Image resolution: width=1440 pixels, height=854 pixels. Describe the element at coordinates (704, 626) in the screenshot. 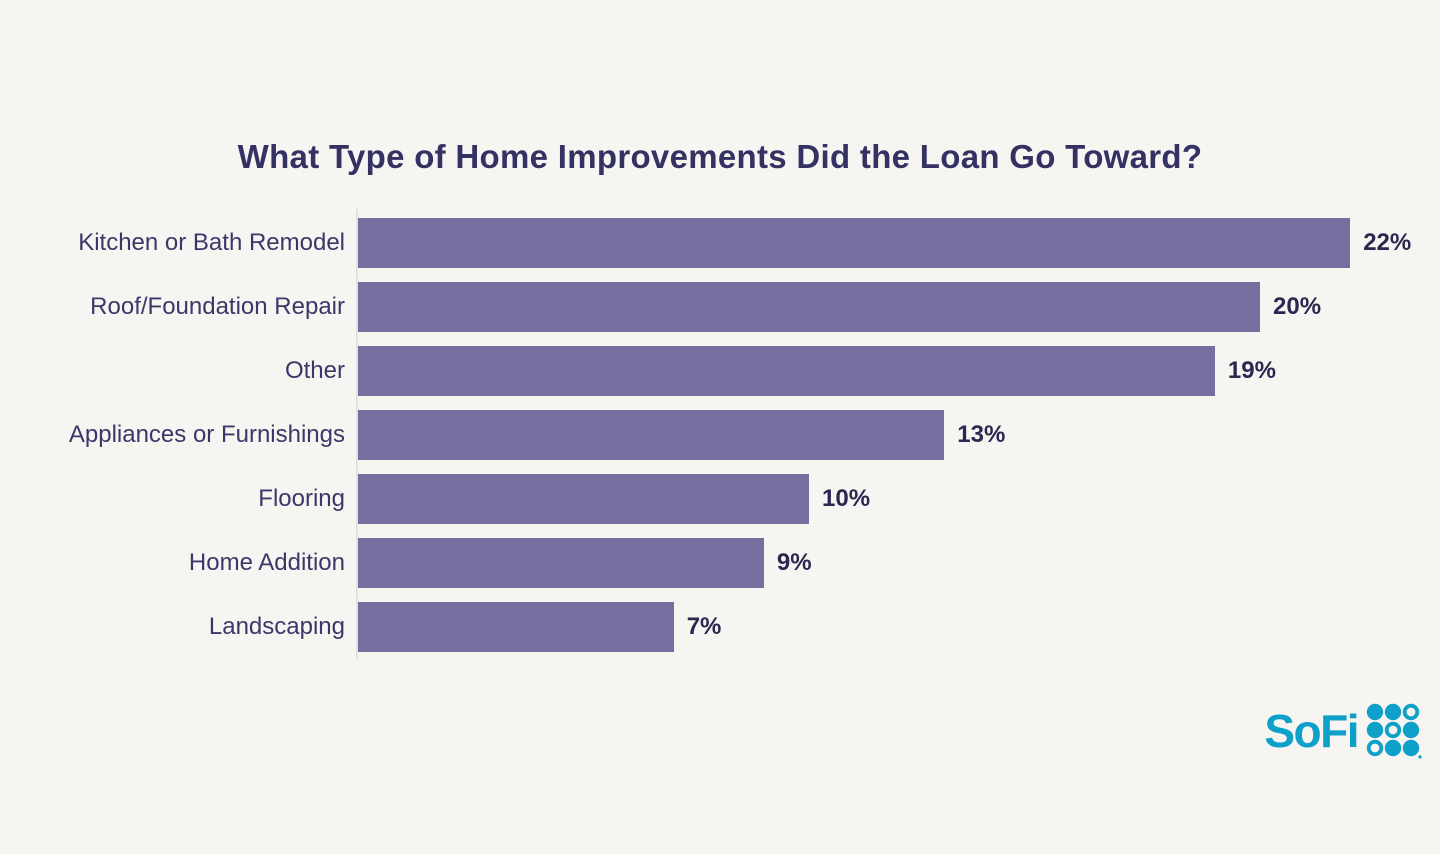

I see `value-label: 7%` at that location.